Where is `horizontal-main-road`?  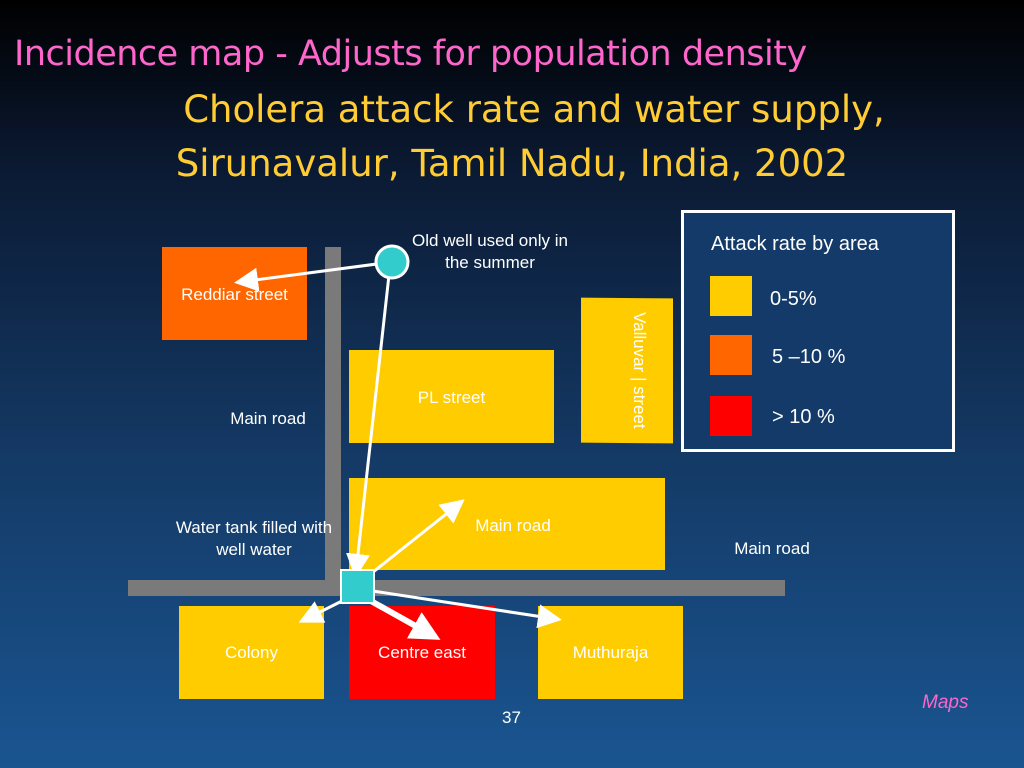 horizontal-main-road is located at coordinates (456, 588).